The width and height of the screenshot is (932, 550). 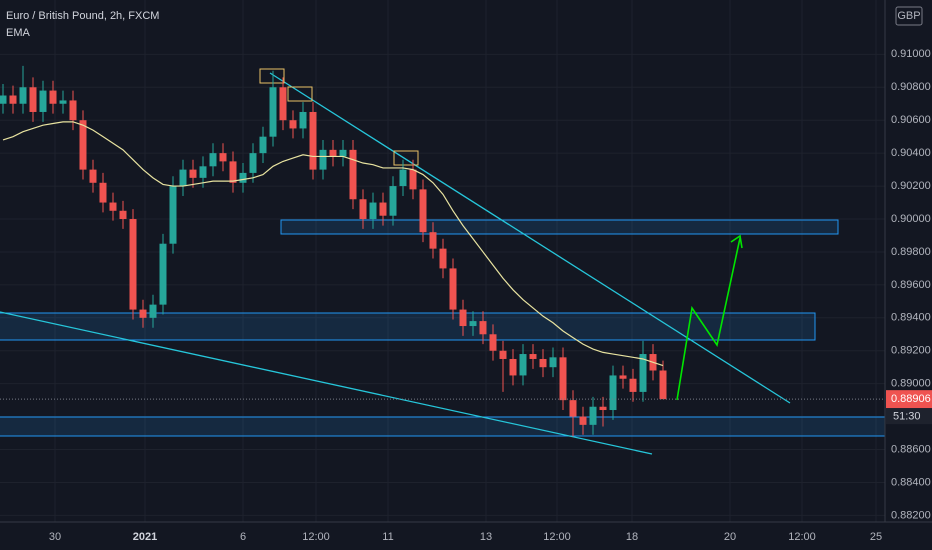 I want to click on currency-badge, so click(x=909, y=16).